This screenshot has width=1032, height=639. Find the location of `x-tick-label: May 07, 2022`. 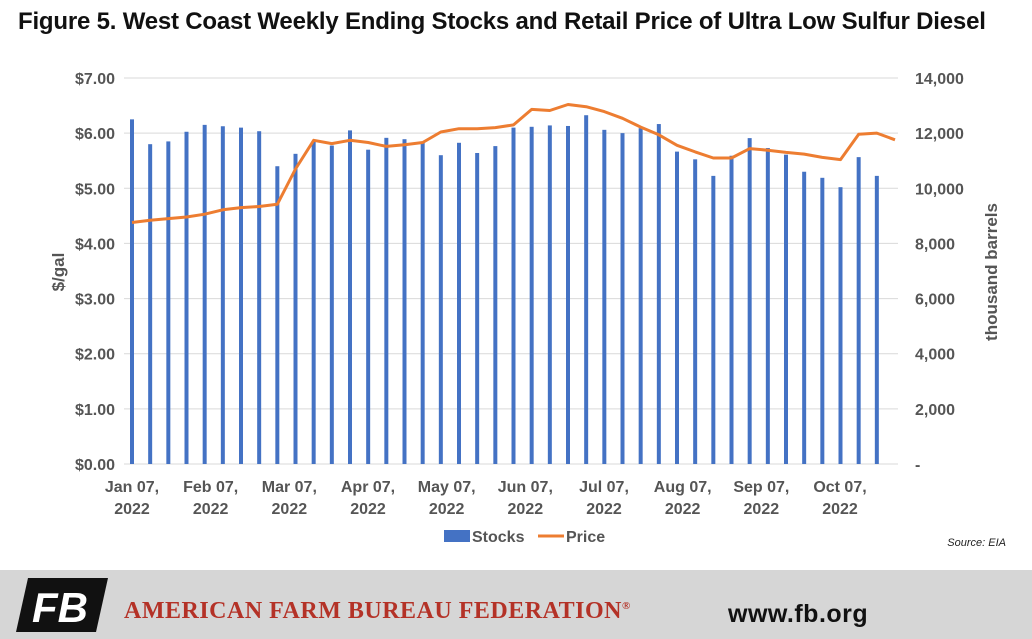

x-tick-label: May 07, 2022 is located at coordinates (447, 498).